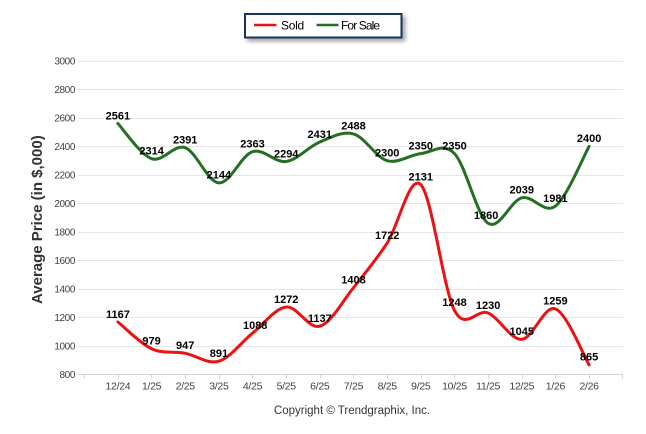  Describe the element at coordinates (555, 302) in the screenshot. I see `svg-text: 1259` at that location.